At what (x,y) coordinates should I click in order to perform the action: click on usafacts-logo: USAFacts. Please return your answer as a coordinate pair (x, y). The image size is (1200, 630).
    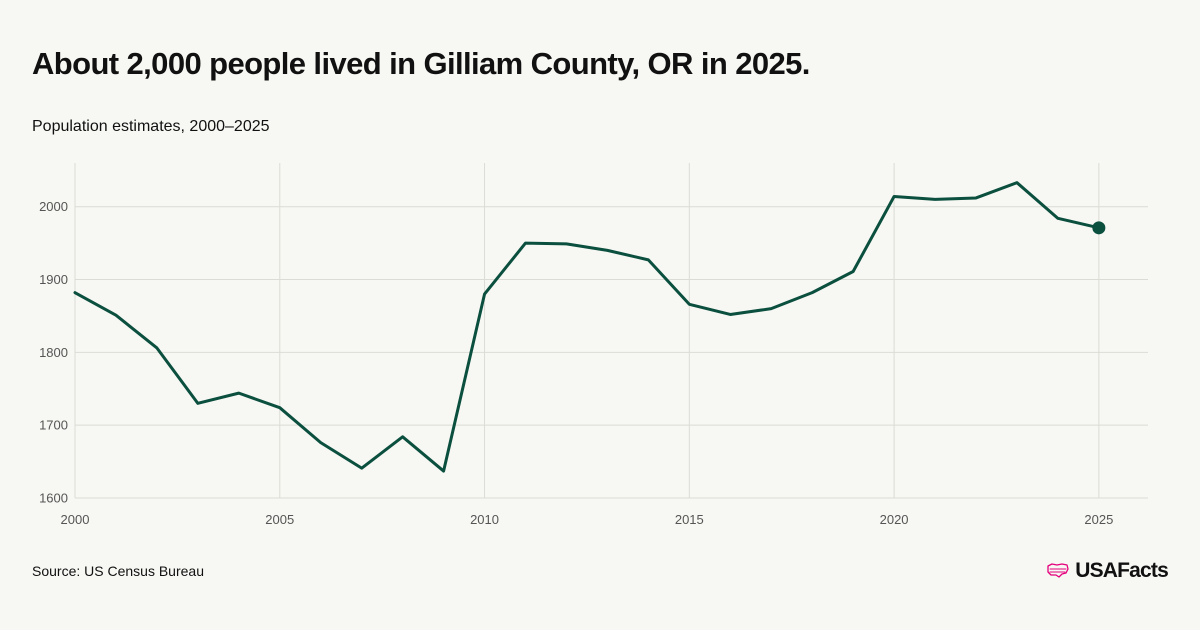
    Looking at the image, I should click on (1107, 571).